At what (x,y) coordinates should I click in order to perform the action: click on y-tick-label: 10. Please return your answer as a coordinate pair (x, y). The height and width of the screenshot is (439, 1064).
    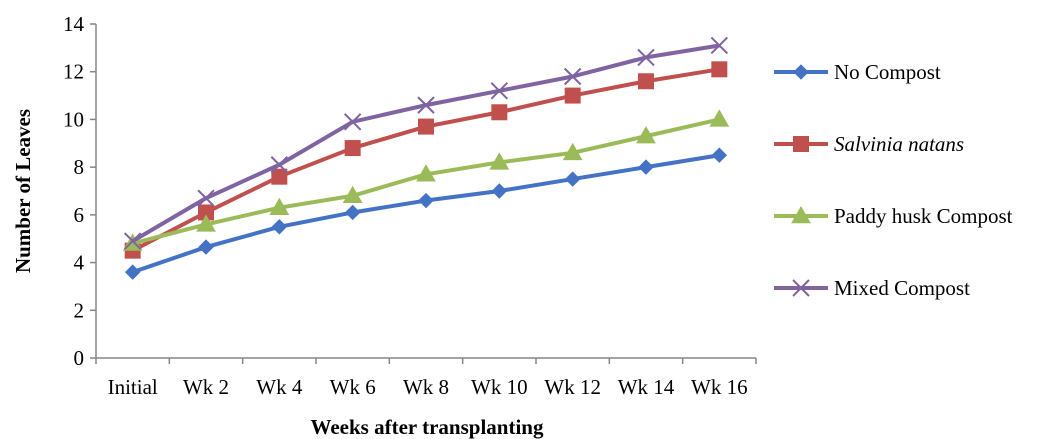
    Looking at the image, I should click on (73, 119).